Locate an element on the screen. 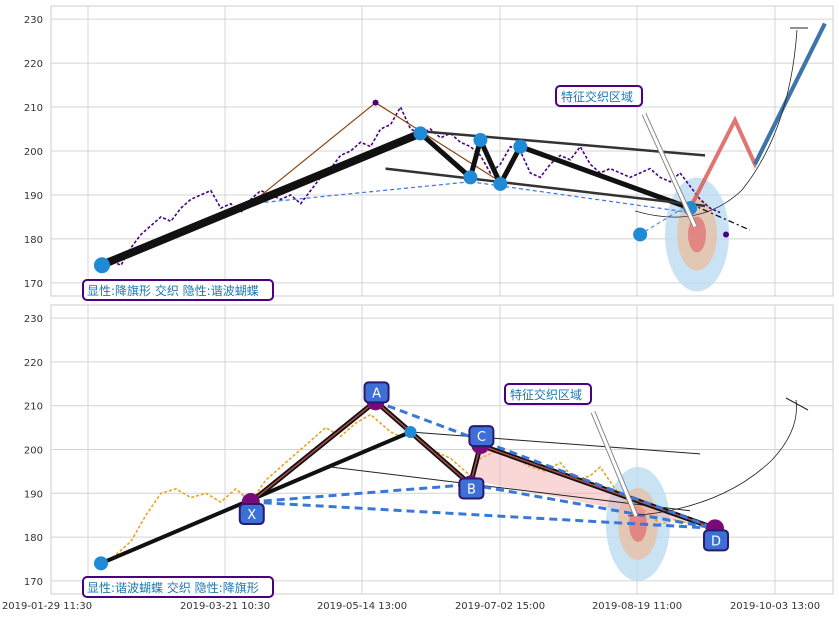 The width and height of the screenshot is (839, 617). x-tick-label: 2019-01-29 11:30 is located at coordinates (47, 606).